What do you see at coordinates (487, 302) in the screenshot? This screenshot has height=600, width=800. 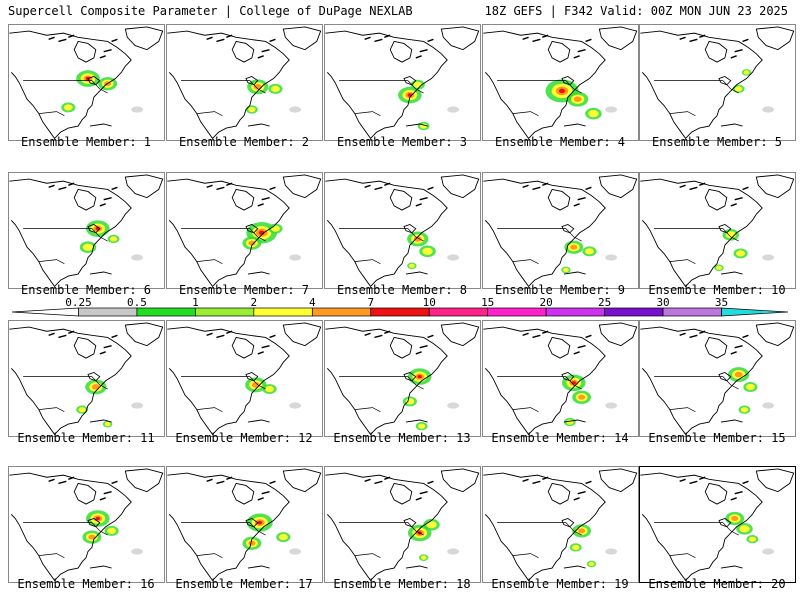 I see `colorbar-tick-label: 15` at bounding box center [487, 302].